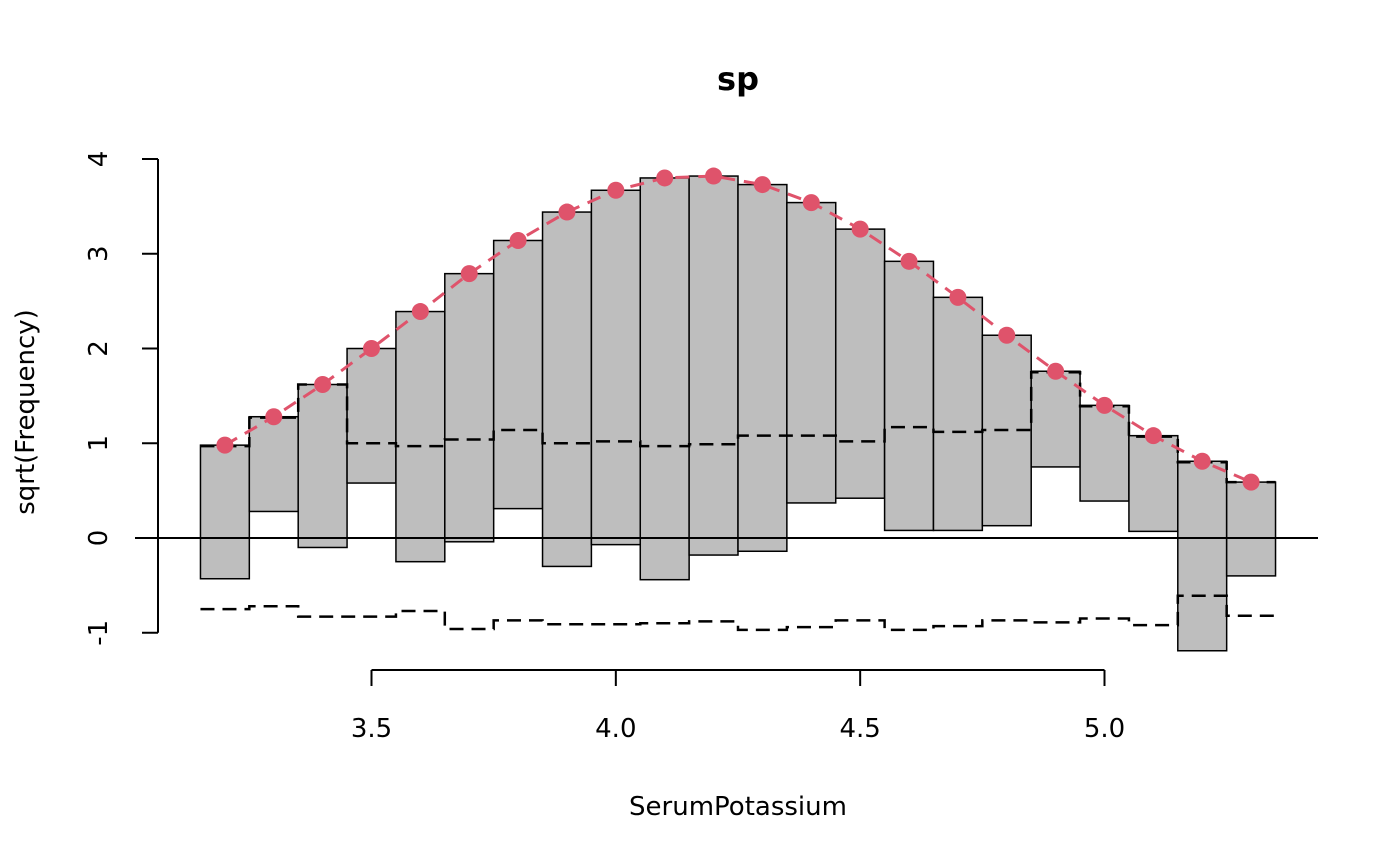 This screenshot has height=866, width=1400. I want to click on x-tick-label: 3.5, so click(371, 729).